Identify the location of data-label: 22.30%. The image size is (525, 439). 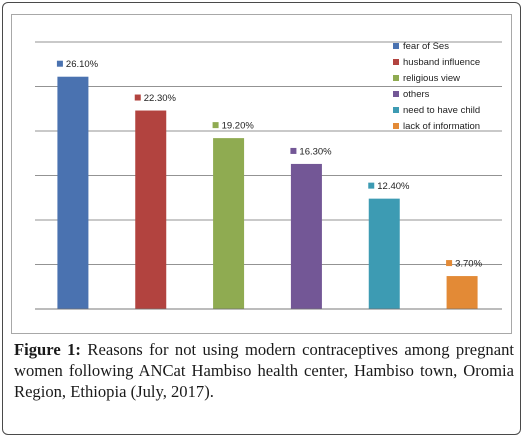
(160, 98).